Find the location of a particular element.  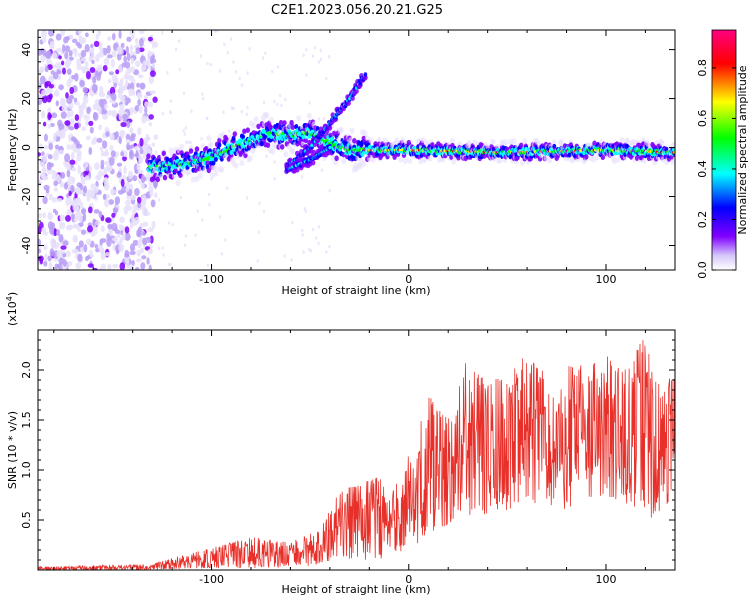

snr-multiplier: (x104) is located at coordinates (12, 309).